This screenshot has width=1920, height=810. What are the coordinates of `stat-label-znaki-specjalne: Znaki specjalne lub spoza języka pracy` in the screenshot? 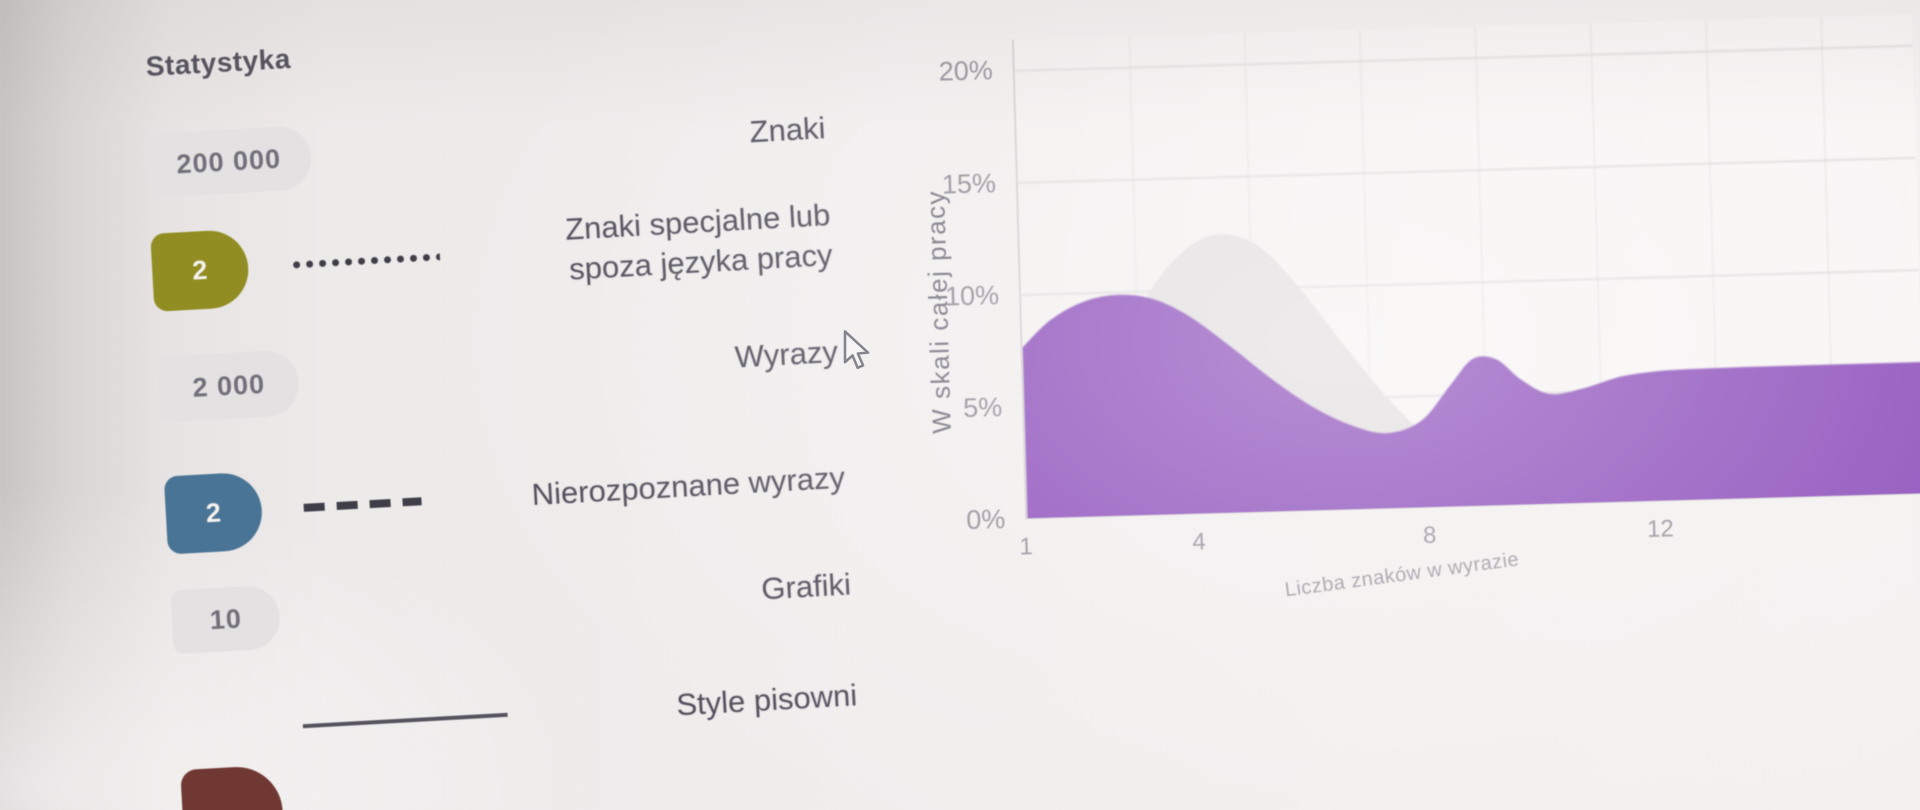 It's located at (699, 242).